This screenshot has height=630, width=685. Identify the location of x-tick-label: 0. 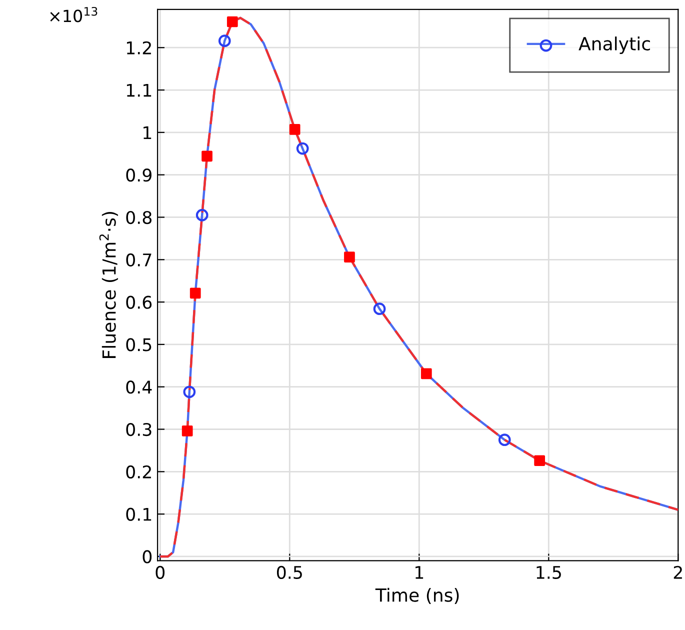
(160, 572).